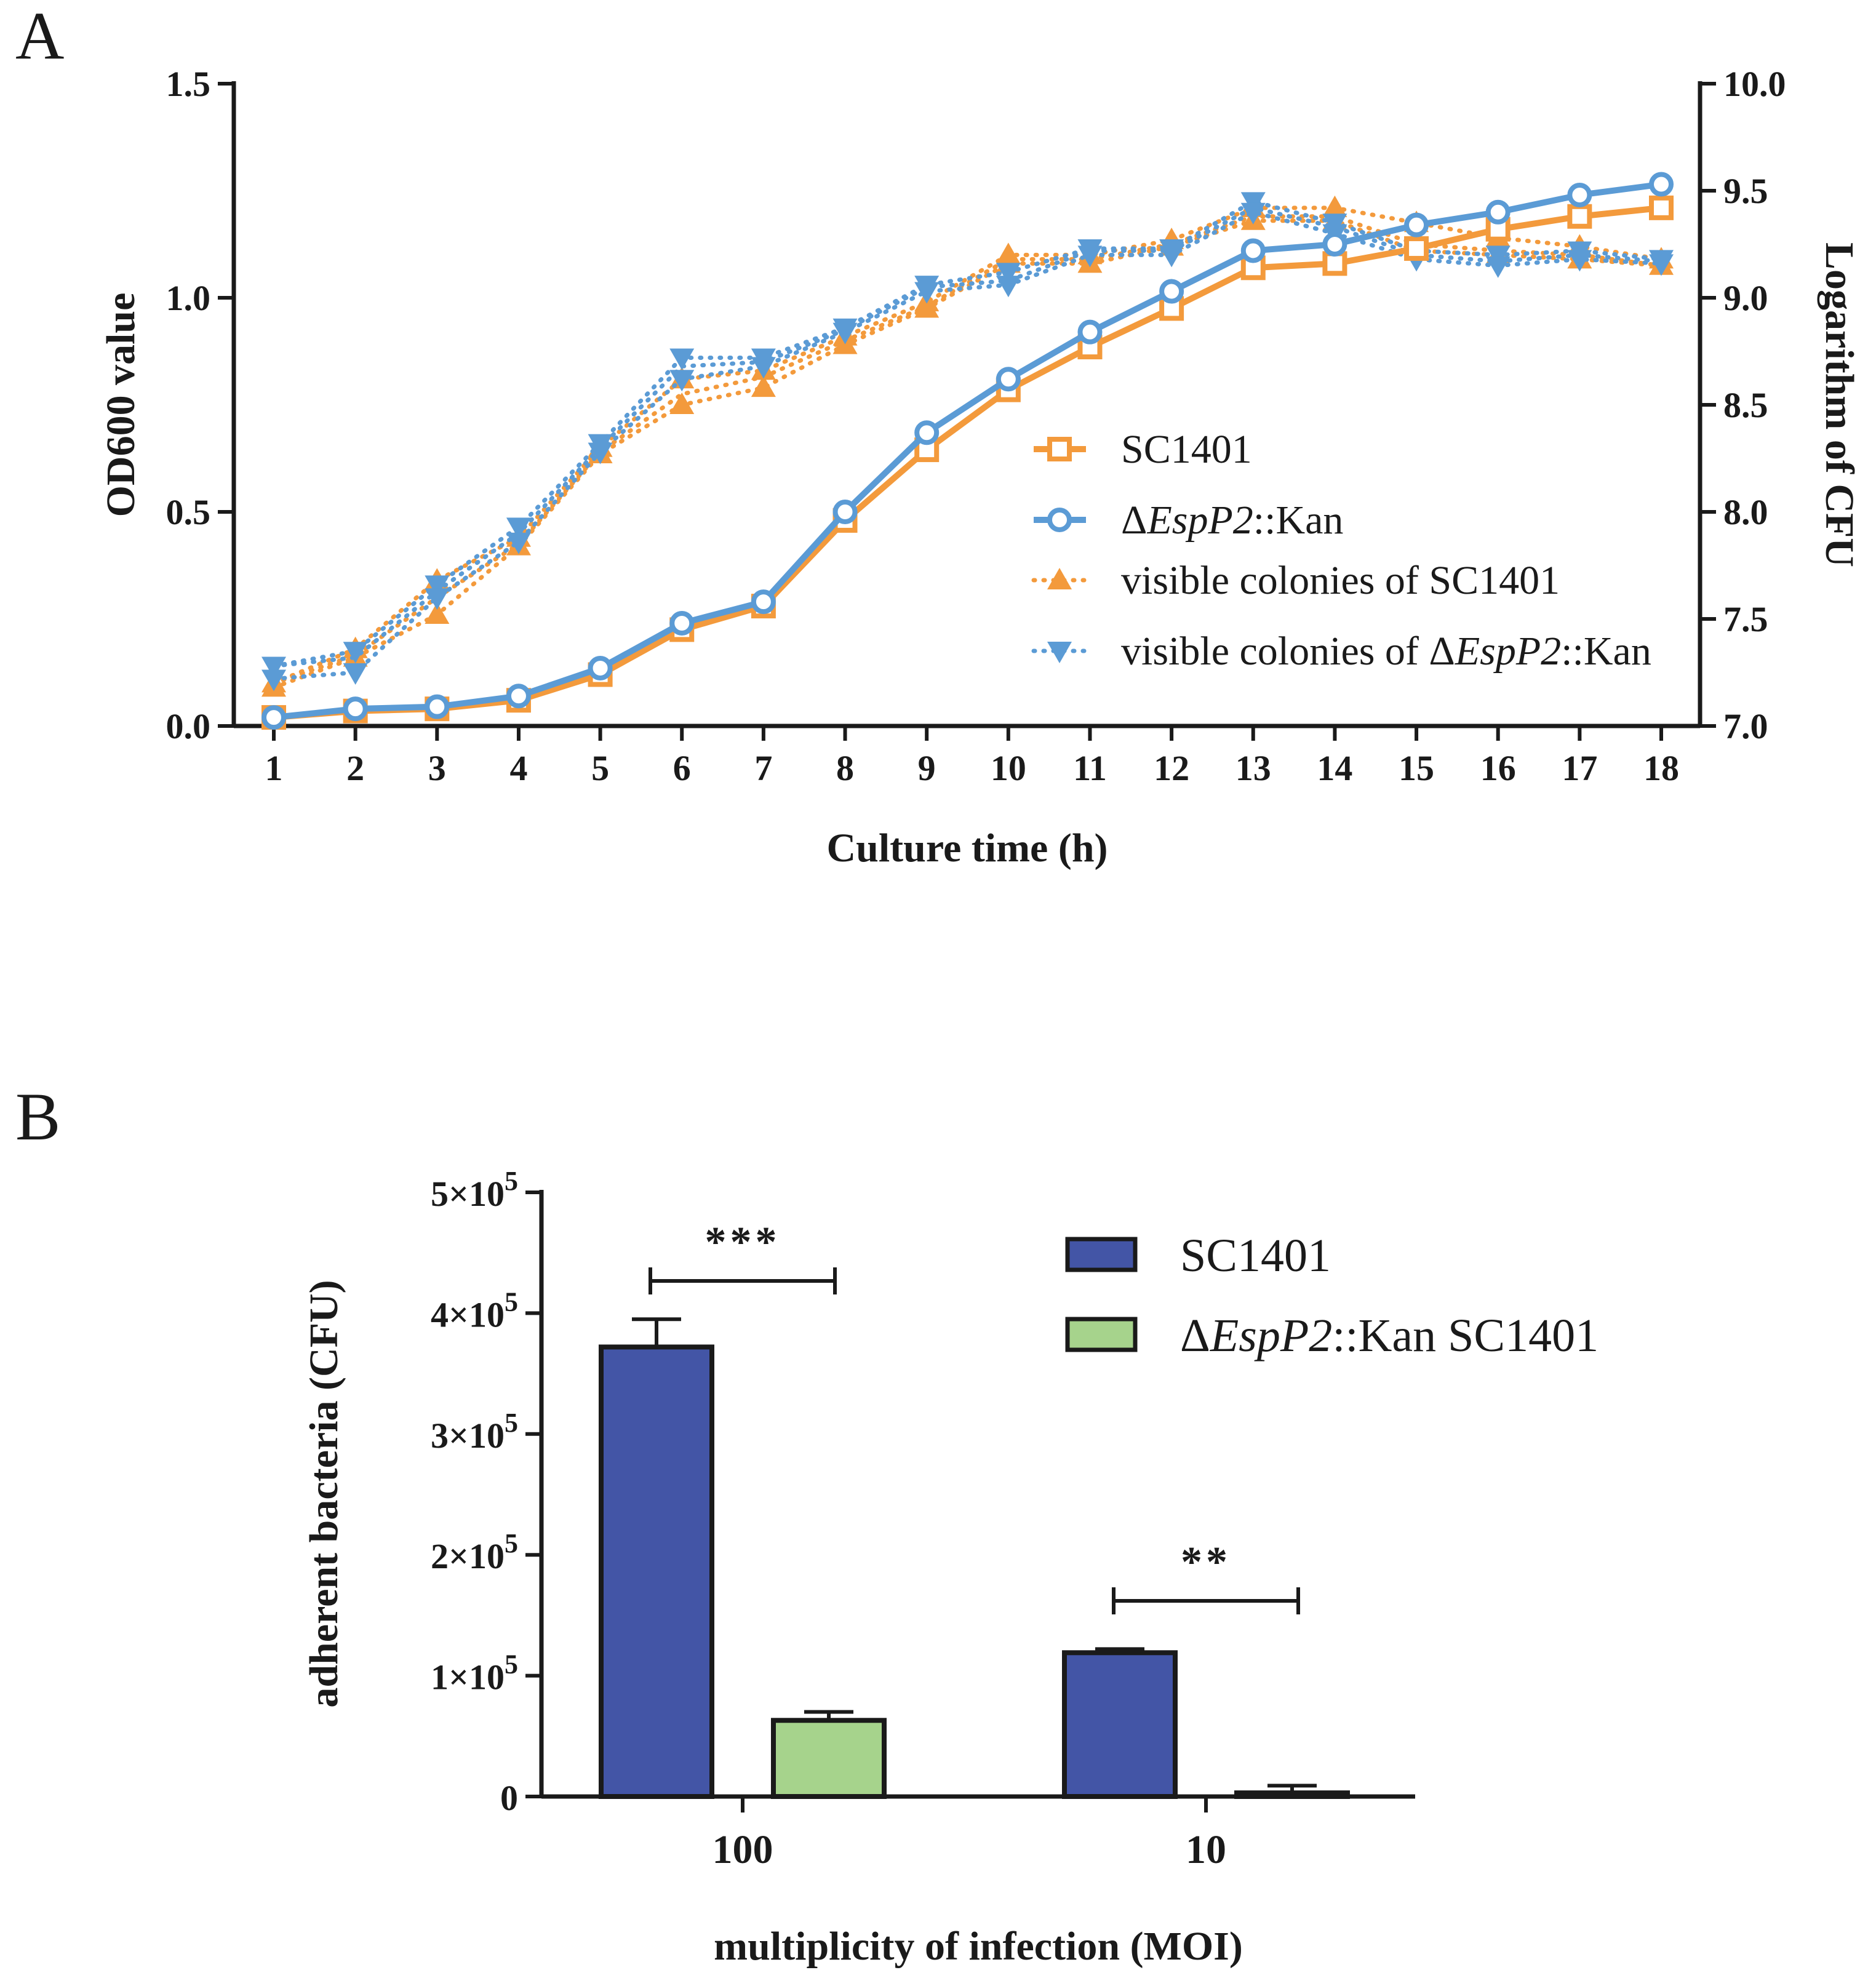 The height and width of the screenshot is (1986, 1876). I want to click on panel-b-significance: **, so click(1206, 1576).